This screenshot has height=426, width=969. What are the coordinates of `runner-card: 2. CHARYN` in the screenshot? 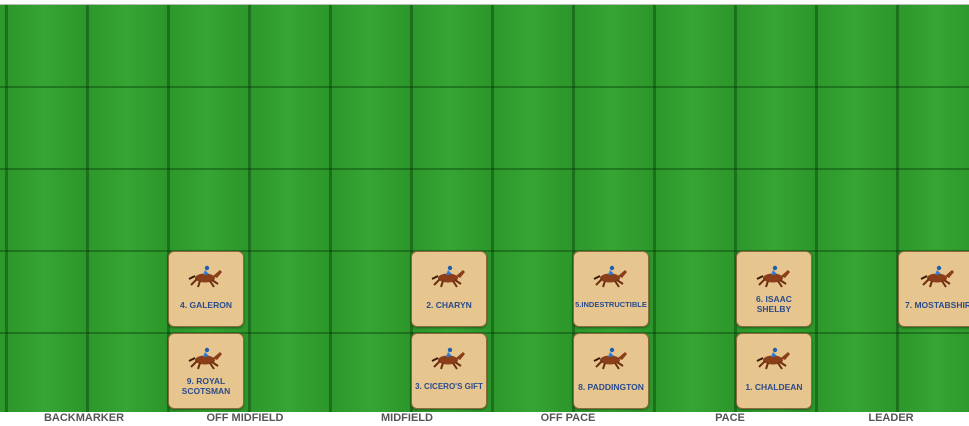 It's located at (449, 289).